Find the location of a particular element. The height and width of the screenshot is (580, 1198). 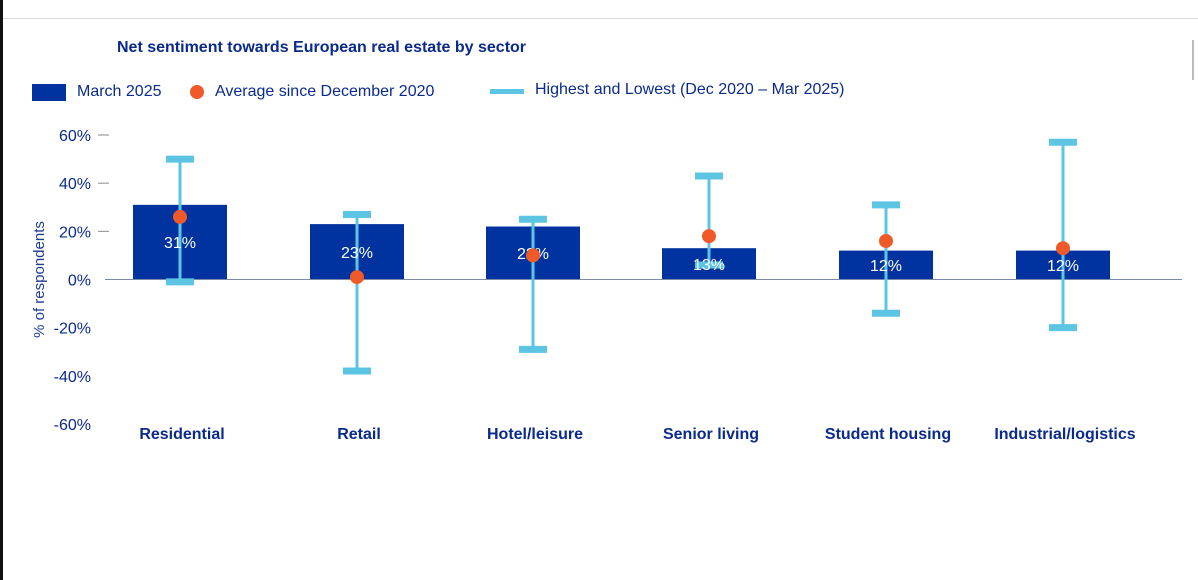

x-category-label: Hotel/leisure is located at coordinates (535, 434).